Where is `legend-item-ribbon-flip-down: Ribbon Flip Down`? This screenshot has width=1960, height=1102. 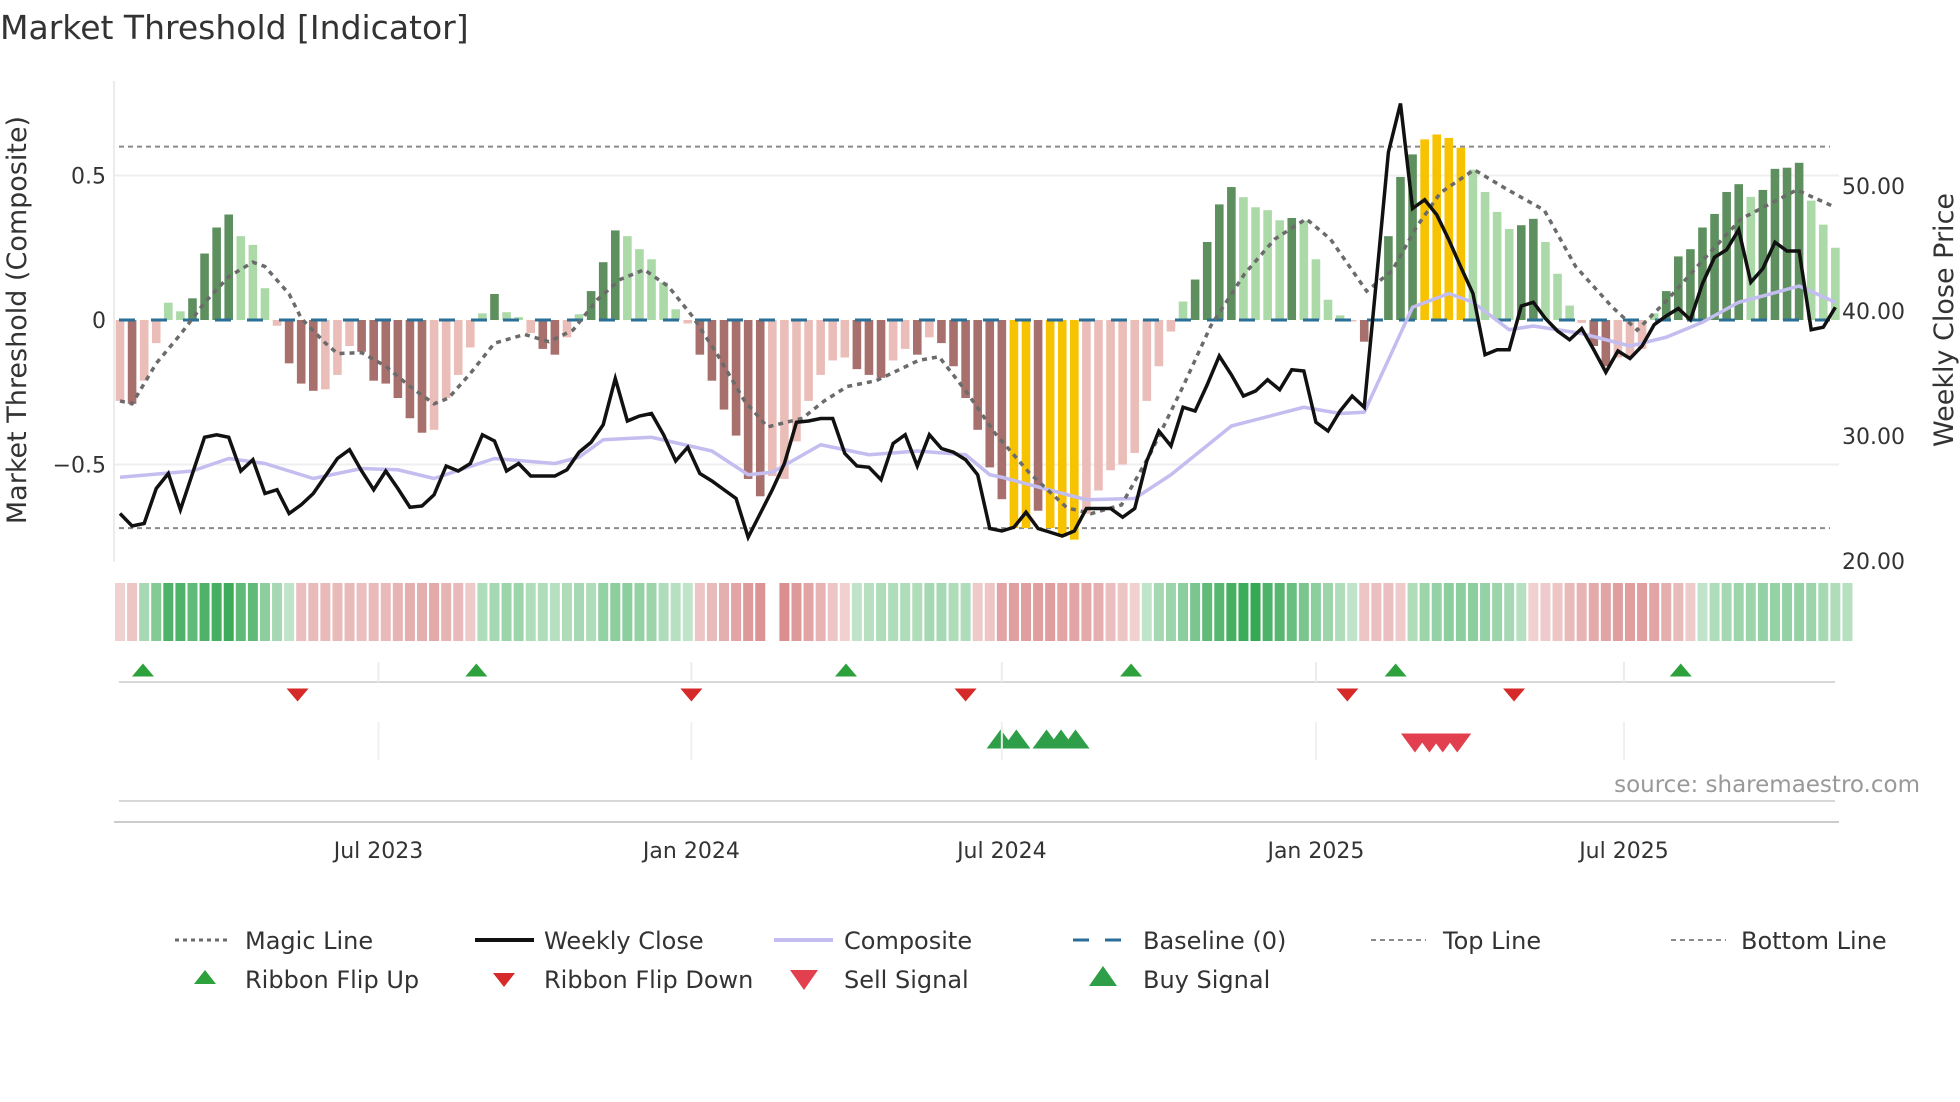 legend-item-ribbon-flip-down: Ribbon Flip Down is located at coordinates (623, 980).